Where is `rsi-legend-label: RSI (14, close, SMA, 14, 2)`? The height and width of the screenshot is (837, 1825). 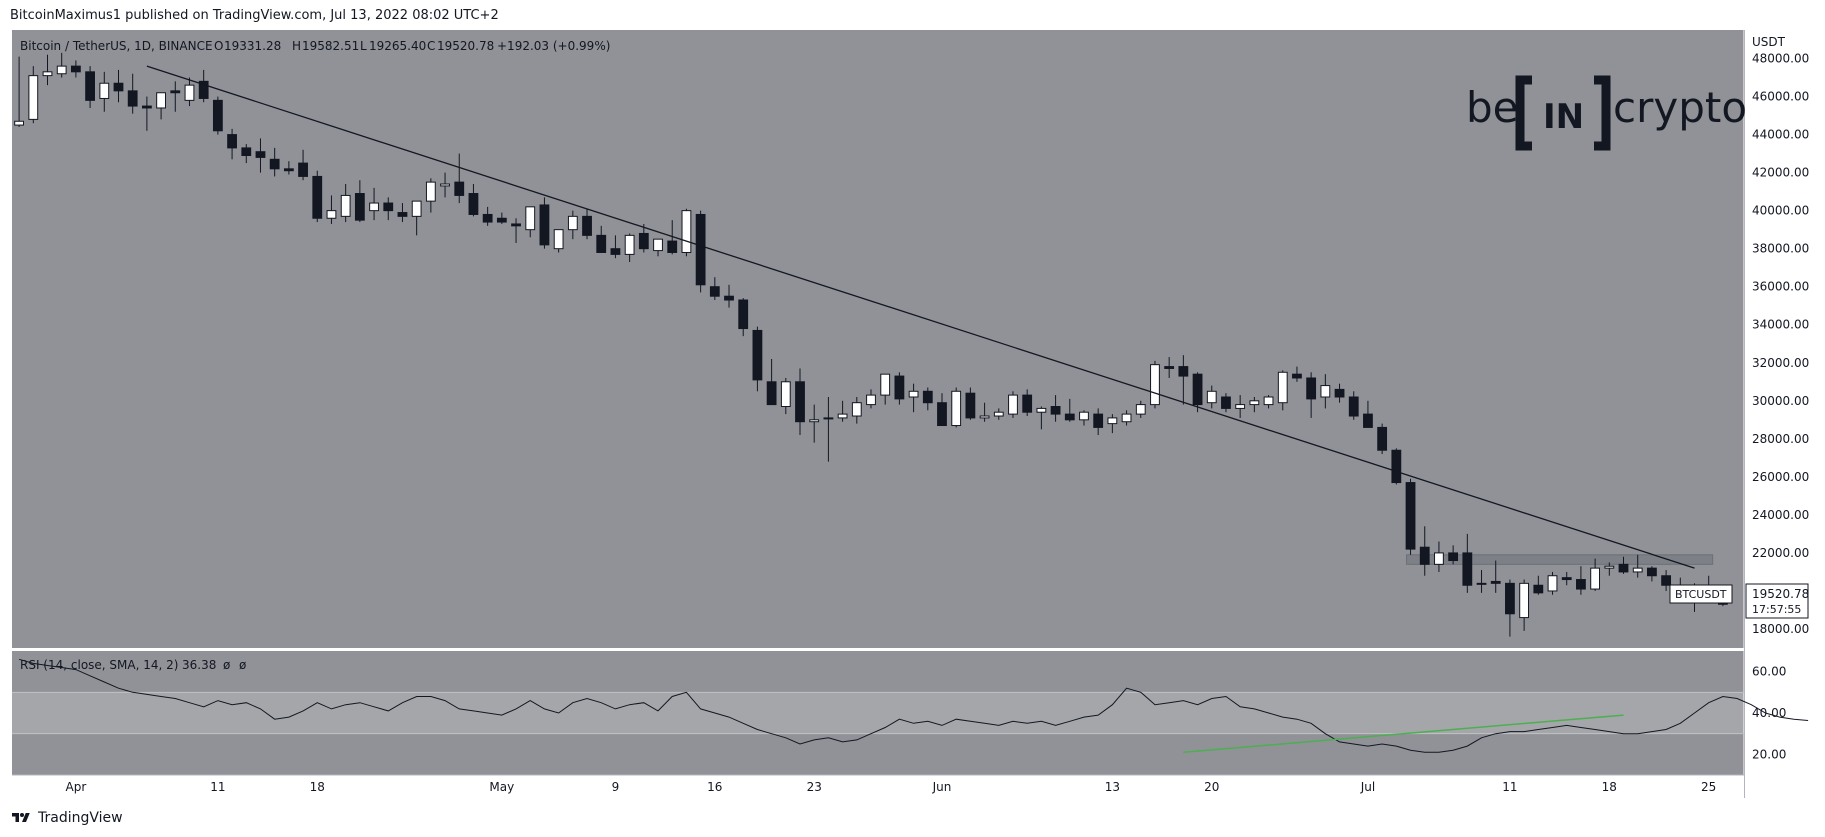 rsi-legend-label: RSI (14, close, SMA, 14, 2) is located at coordinates (99, 665).